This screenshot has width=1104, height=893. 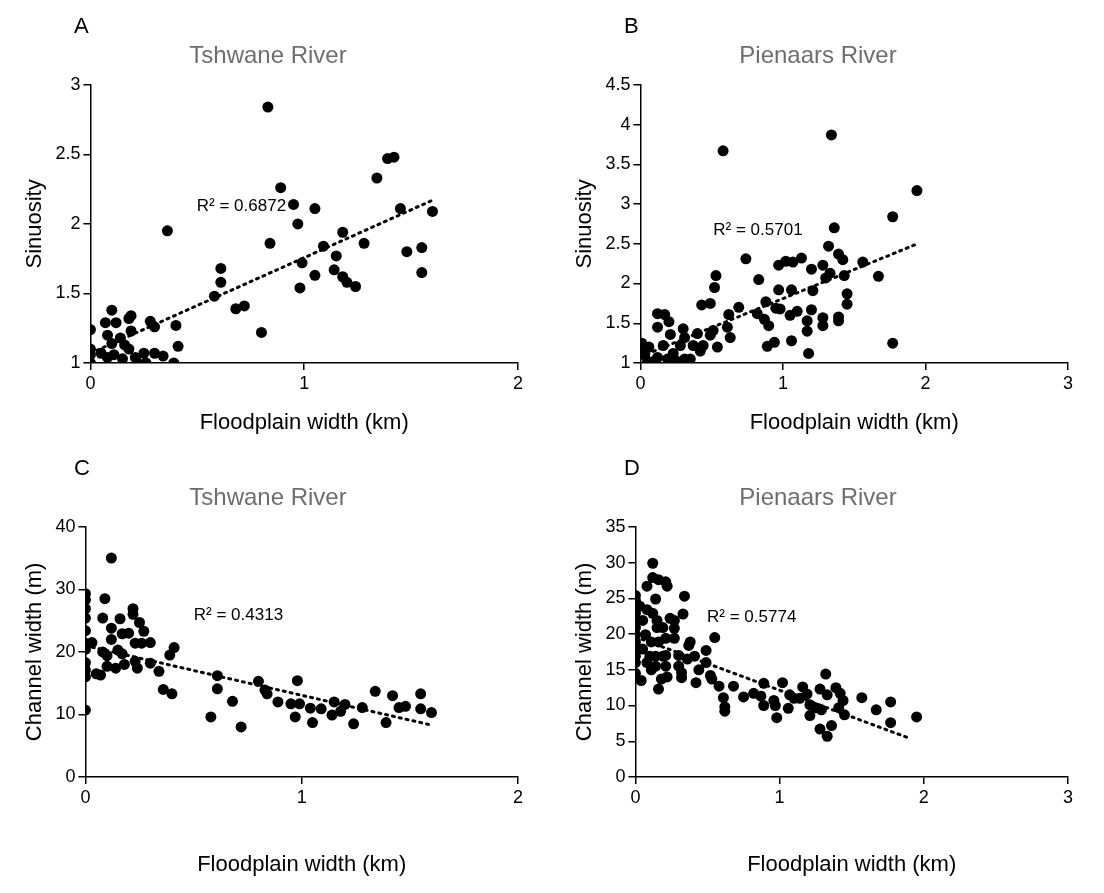 What do you see at coordinates (238, 615) in the screenshot?
I see `annotation: R² = 0.4313` at bounding box center [238, 615].